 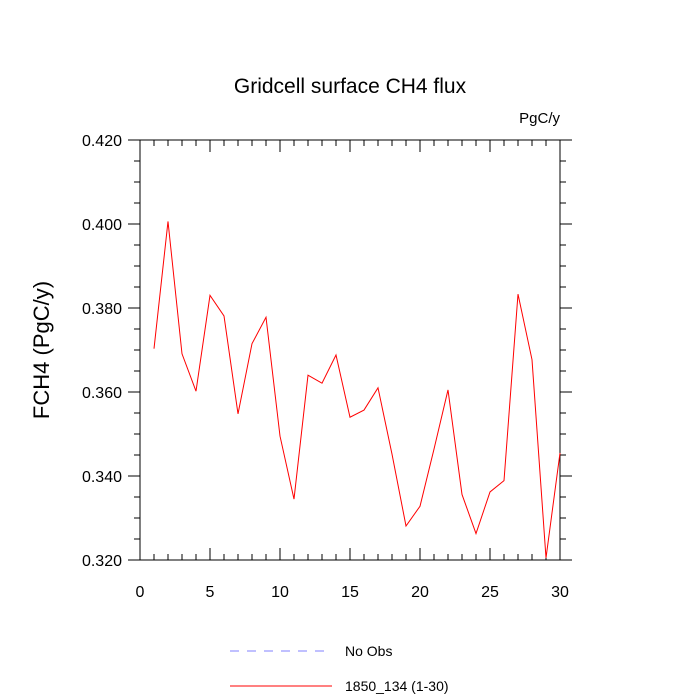 I want to click on x-tick-label: 20, so click(x=420, y=592).